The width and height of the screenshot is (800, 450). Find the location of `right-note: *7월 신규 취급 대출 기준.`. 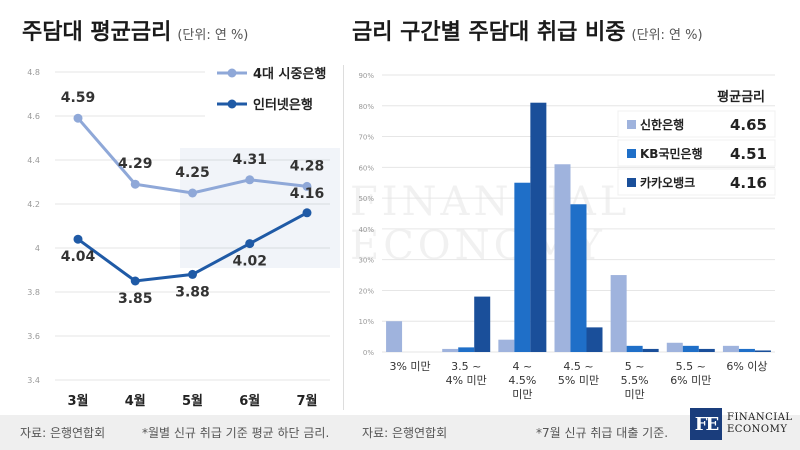

right-note: *7월 신규 취급 대출 기준. is located at coordinates (602, 433).